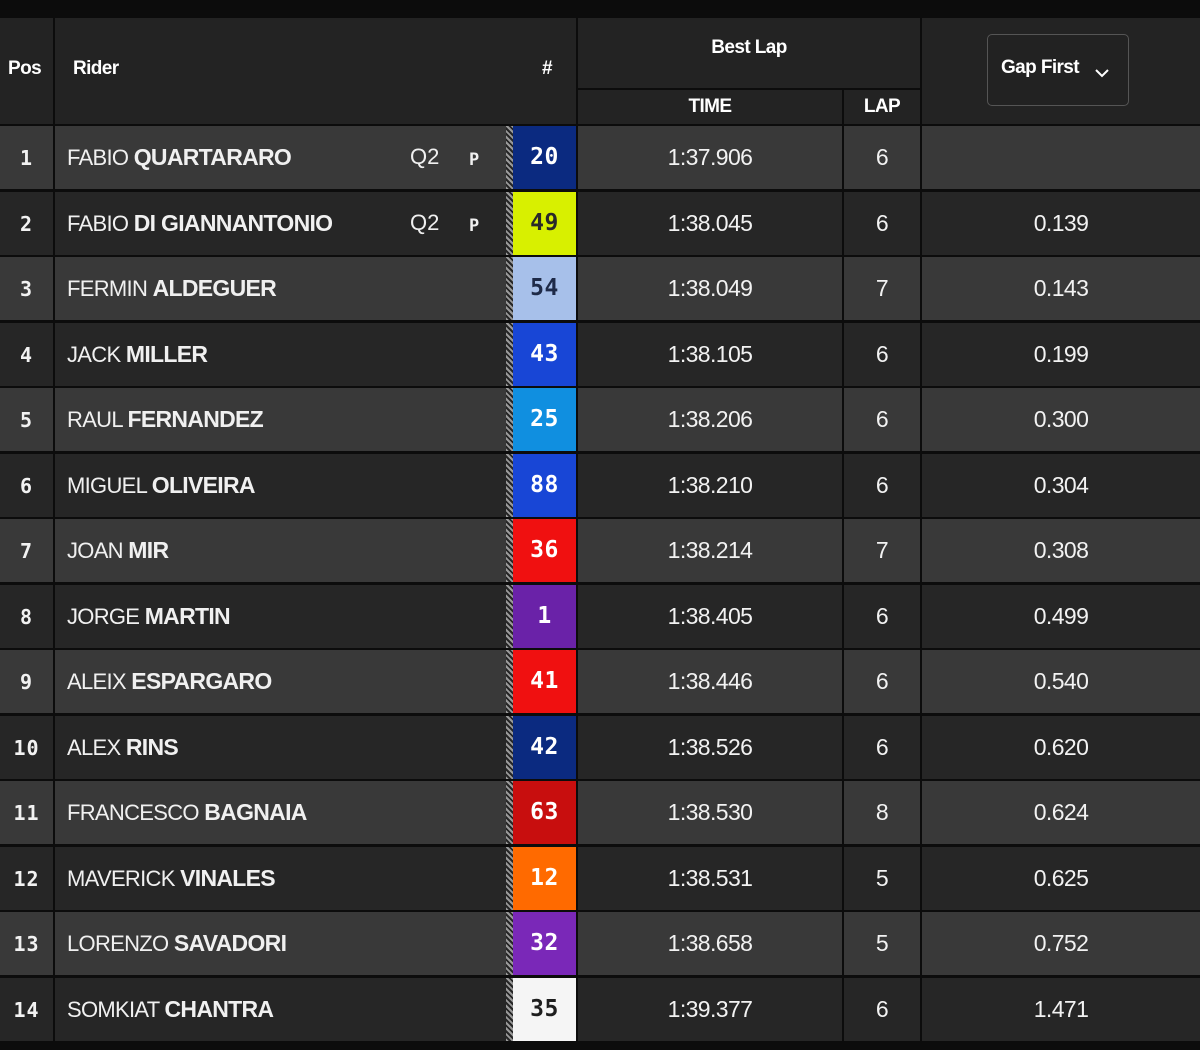  I want to click on header-best-lap-cell: Best Lap, so click(749, 53).